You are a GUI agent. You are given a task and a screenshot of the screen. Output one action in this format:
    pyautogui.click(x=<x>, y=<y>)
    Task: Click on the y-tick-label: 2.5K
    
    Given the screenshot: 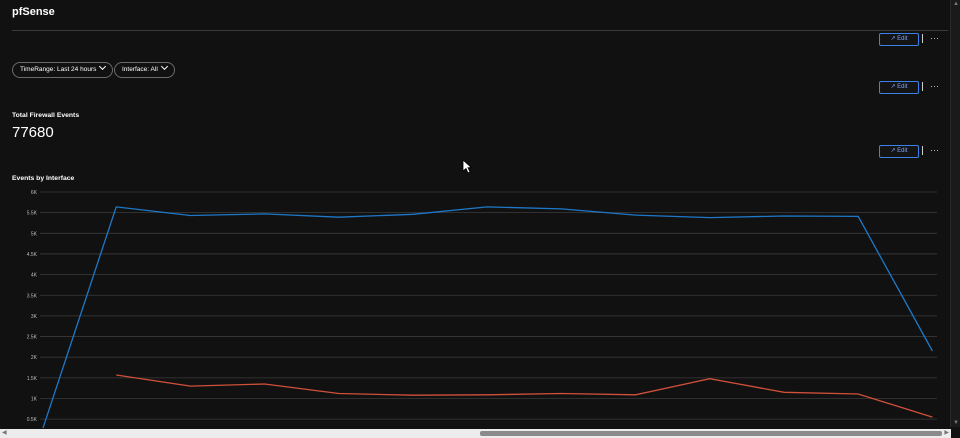 What is the action you would take?
    pyautogui.click(x=32, y=338)
    